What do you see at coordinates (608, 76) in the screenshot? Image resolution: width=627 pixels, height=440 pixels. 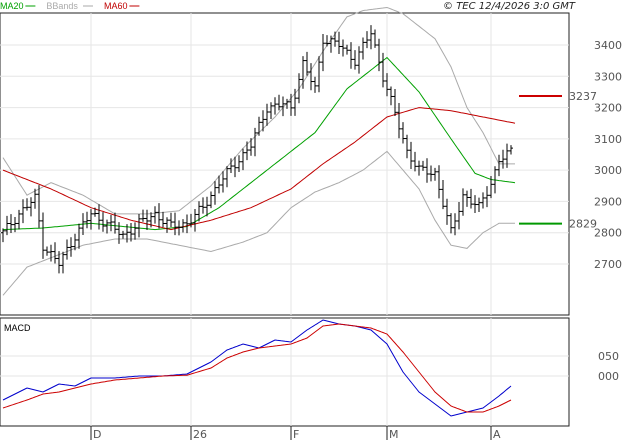 I see `price-tick-label: 3300` at bounding box center [608, 76].